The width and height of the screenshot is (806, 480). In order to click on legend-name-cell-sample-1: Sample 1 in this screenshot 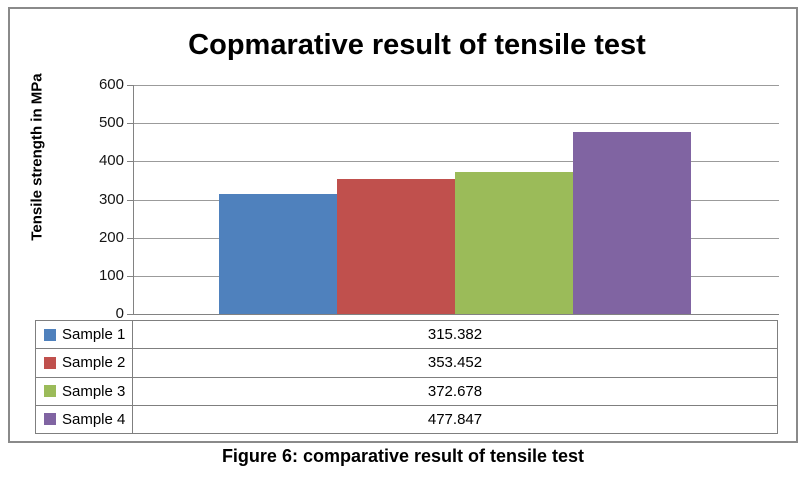, I will do `click(84, 335)`.